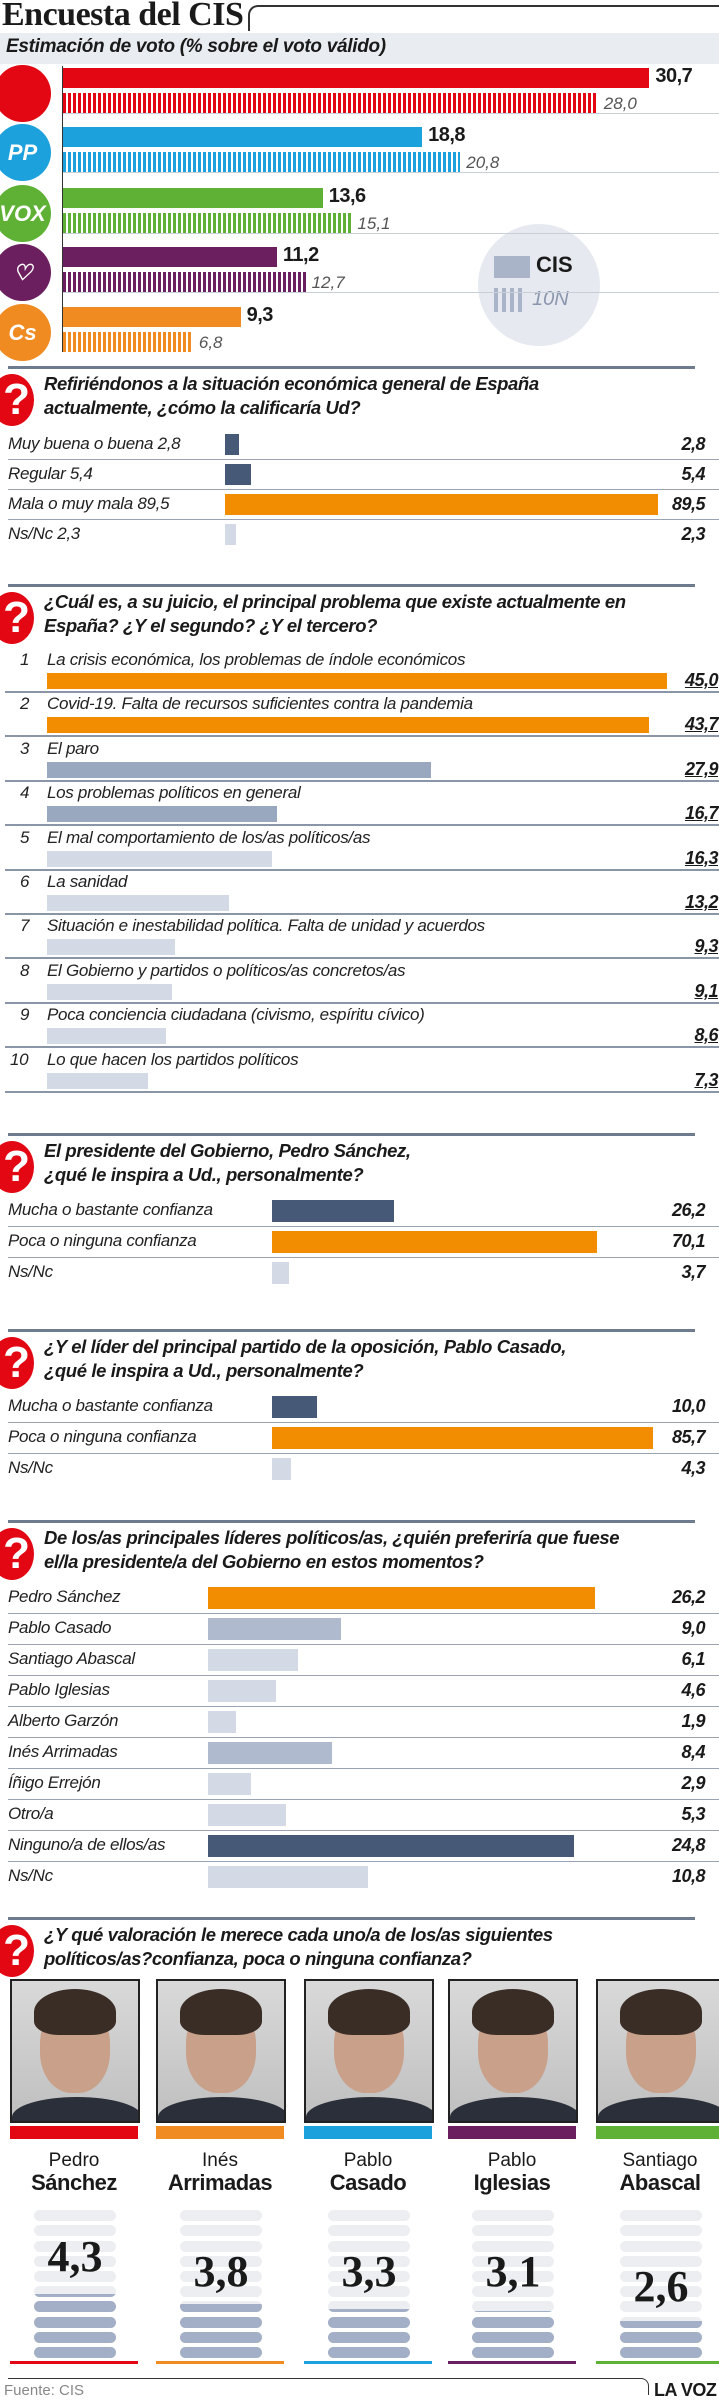  What do you see at coordinates (25, 272) in the screenshot?
I see `podemos-logo: ♡` at bounding box center [25, 272].